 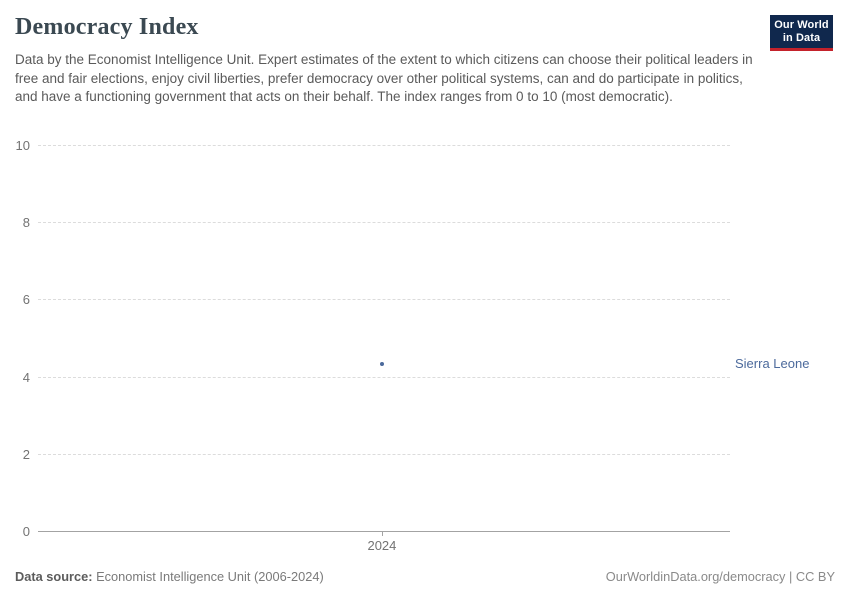 What do you see at coordinates (801, 25) in the screenshot?
I see `owid-logo-line1: Our World` at bounding box center [801, 25].